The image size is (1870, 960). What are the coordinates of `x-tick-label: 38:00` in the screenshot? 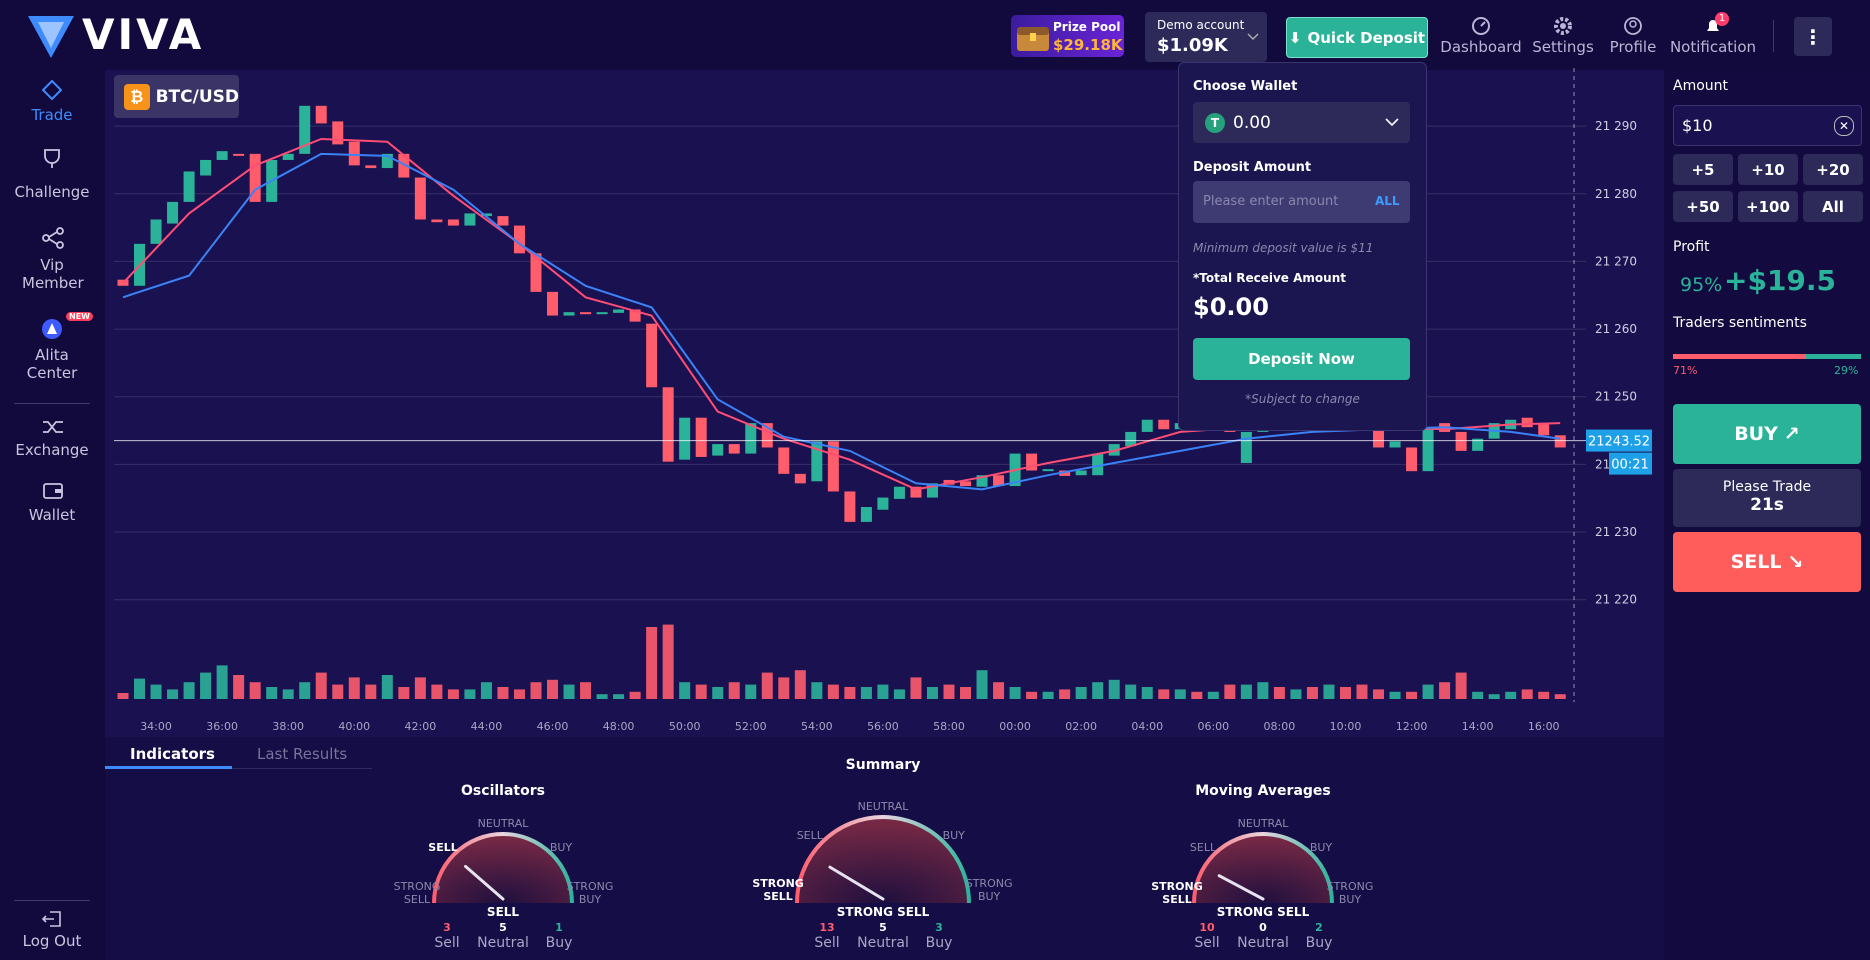 It's located at (288, 726).